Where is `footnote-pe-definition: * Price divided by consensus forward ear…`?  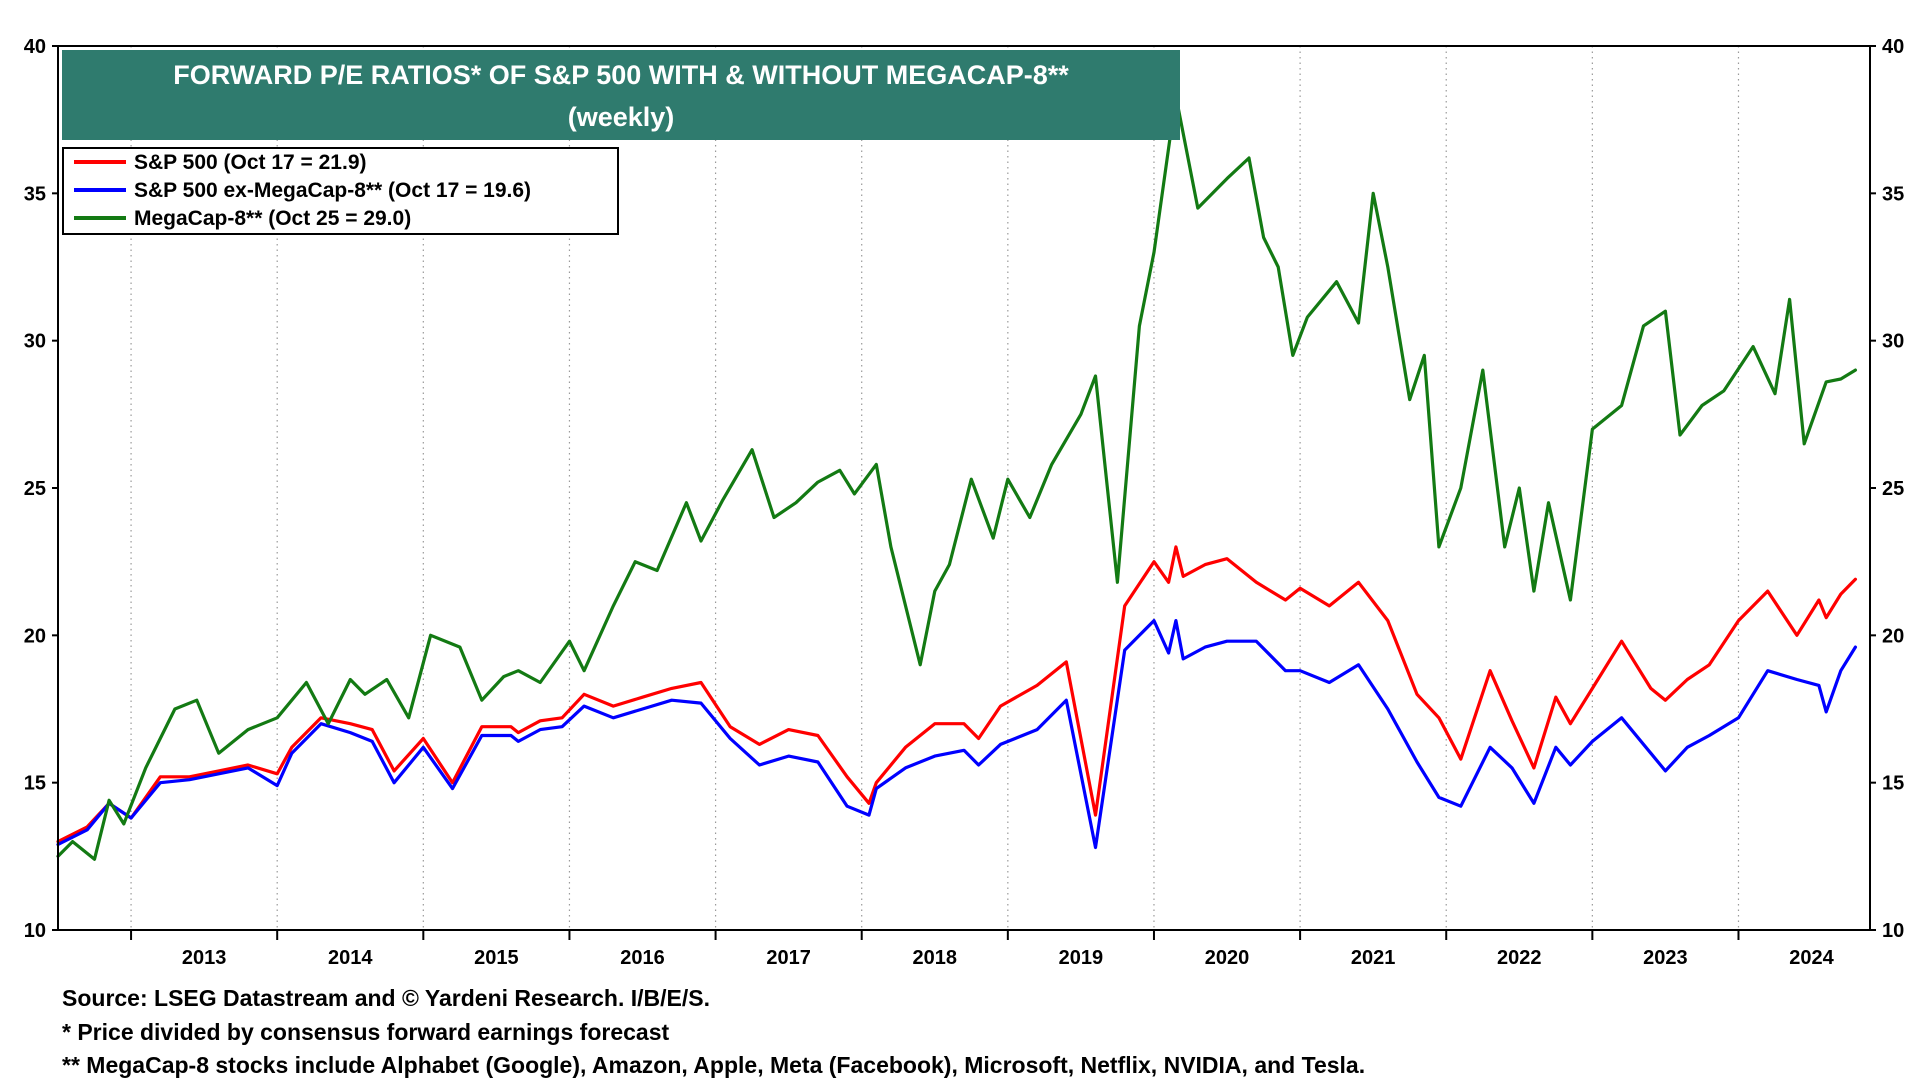
footnote-pe-definition: * Price divided by consensus forward ear… is located at coordinates (365, 1032).